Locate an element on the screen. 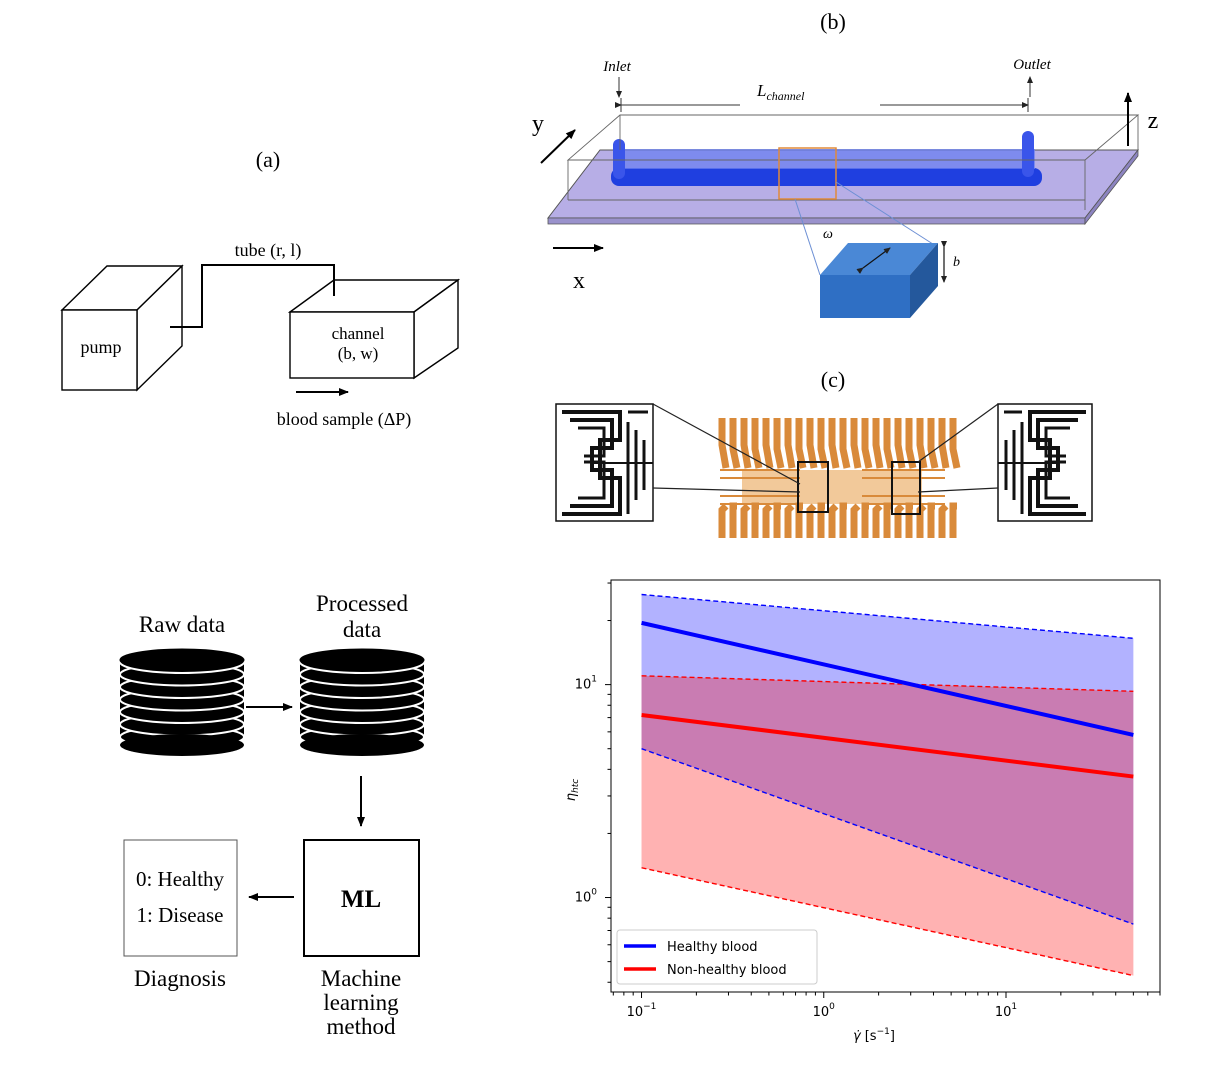  zoom-line-left is located at coordinates (807, 237).